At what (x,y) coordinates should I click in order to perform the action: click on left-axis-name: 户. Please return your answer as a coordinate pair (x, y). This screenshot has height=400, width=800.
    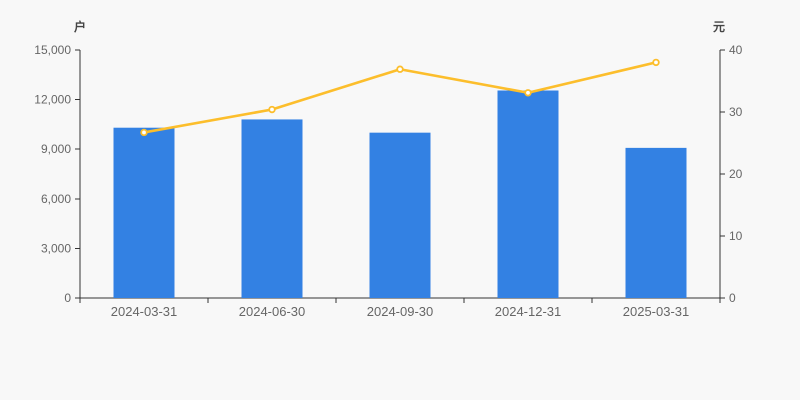
    Looking at the image, I should click on (80, 26).